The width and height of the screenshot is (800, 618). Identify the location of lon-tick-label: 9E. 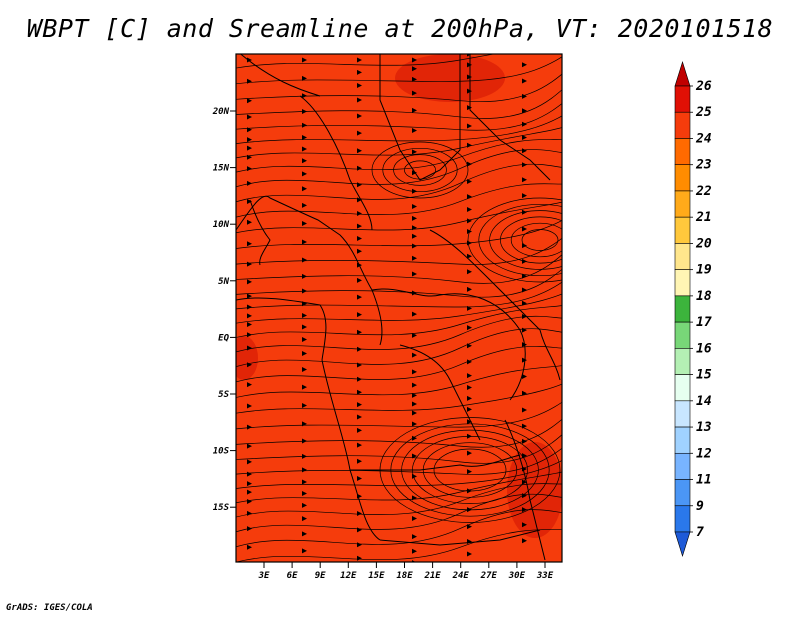
(320, 576).